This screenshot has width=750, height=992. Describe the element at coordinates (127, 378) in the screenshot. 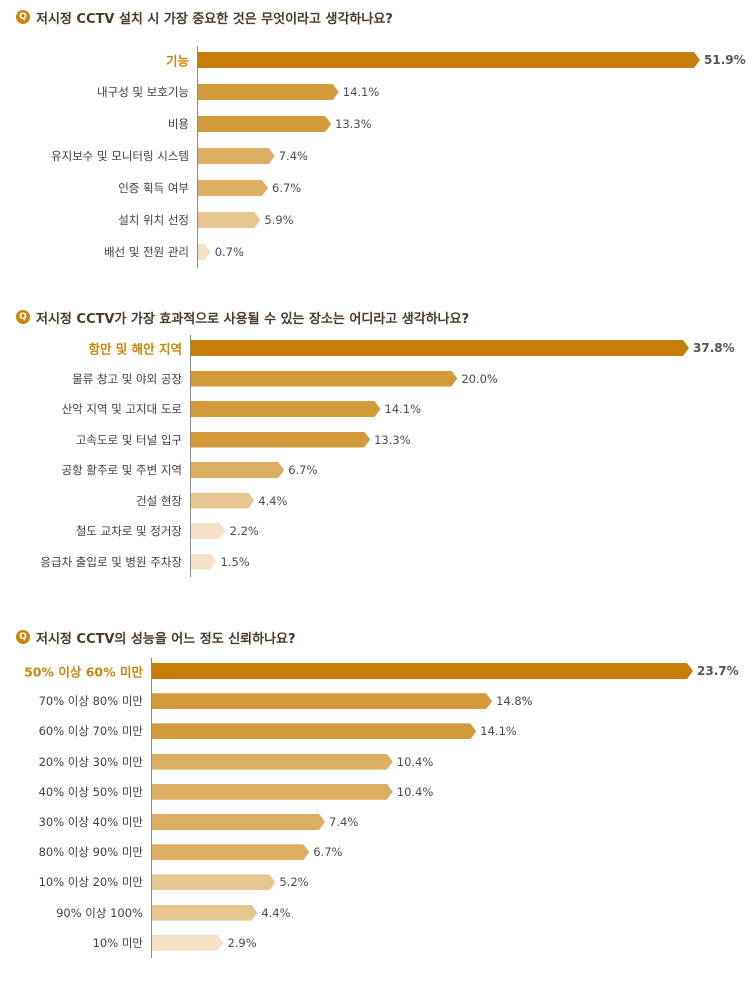

I see `category-label: 물류 창고 및 야외 공장` at that location.